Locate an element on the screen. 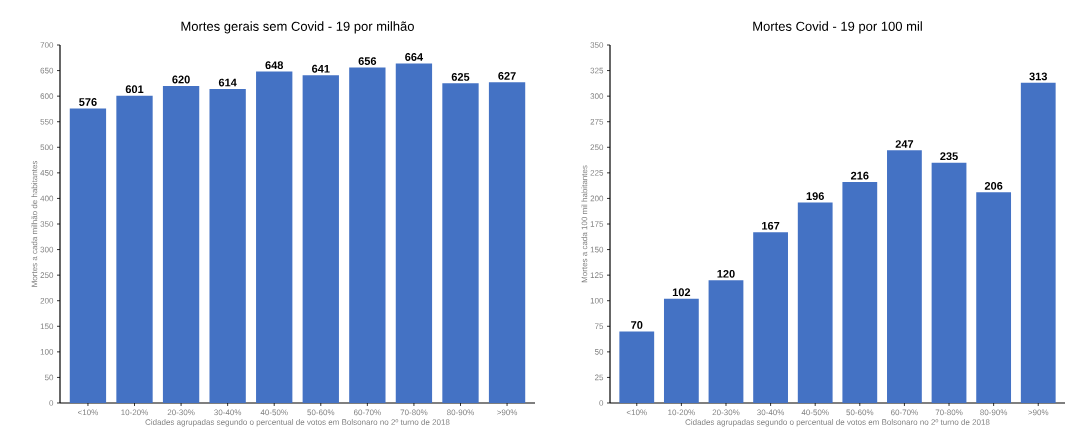  chart-title: Mortes Covid - 19 por 100 mil is located at coordinates (837, 27).